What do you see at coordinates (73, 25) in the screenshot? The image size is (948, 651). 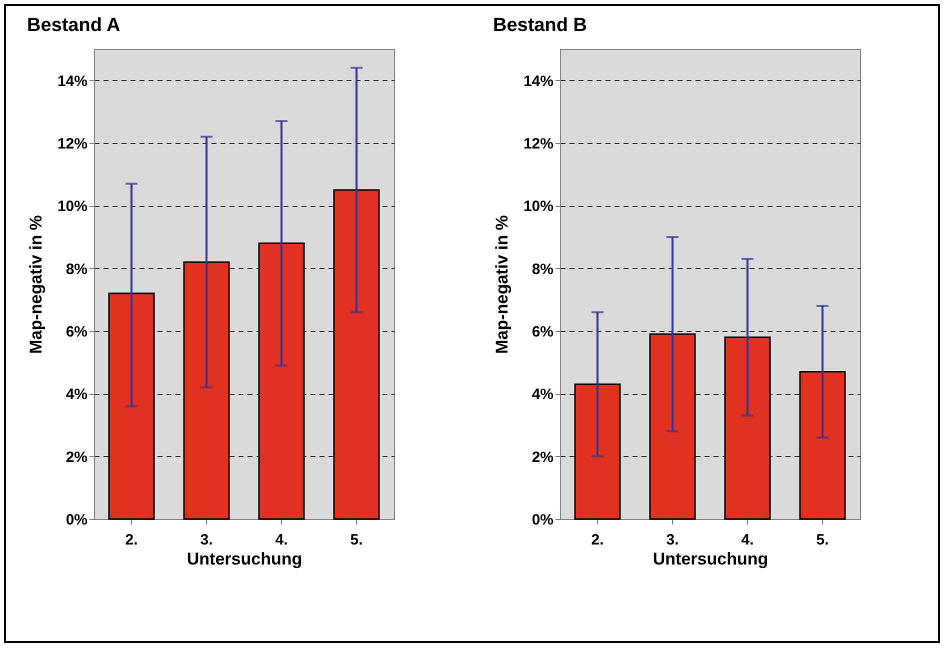 I see `chart-title: Bestand A` at bounding box center [73, 25].